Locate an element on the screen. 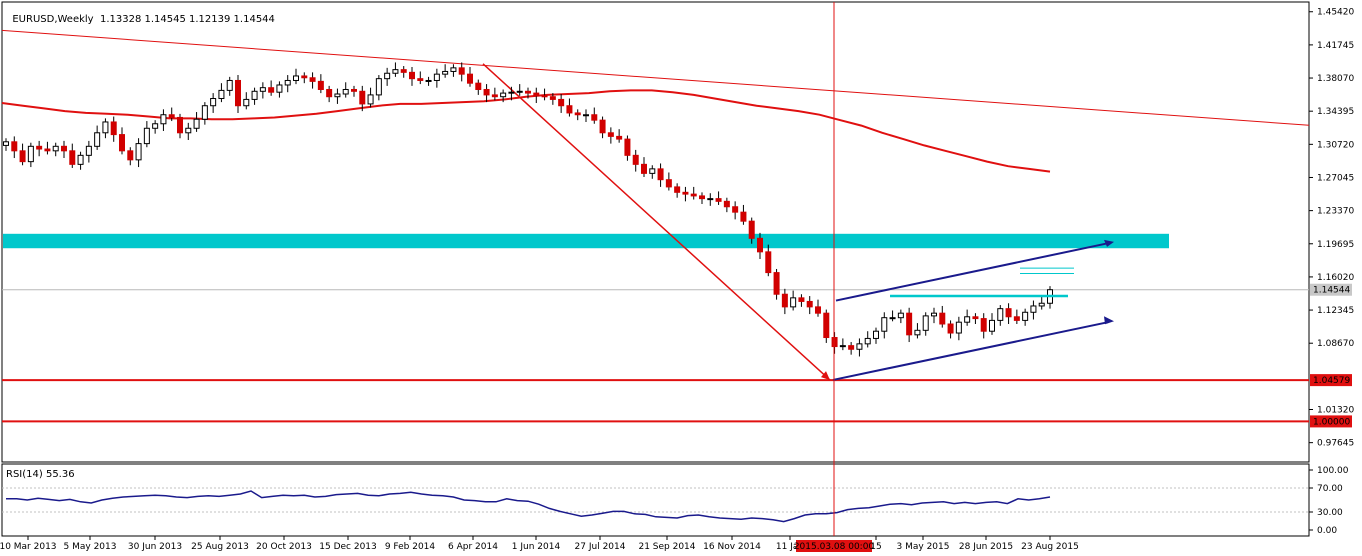  y-tick-label: 1.27045 is located at coordinates (1335, 178).